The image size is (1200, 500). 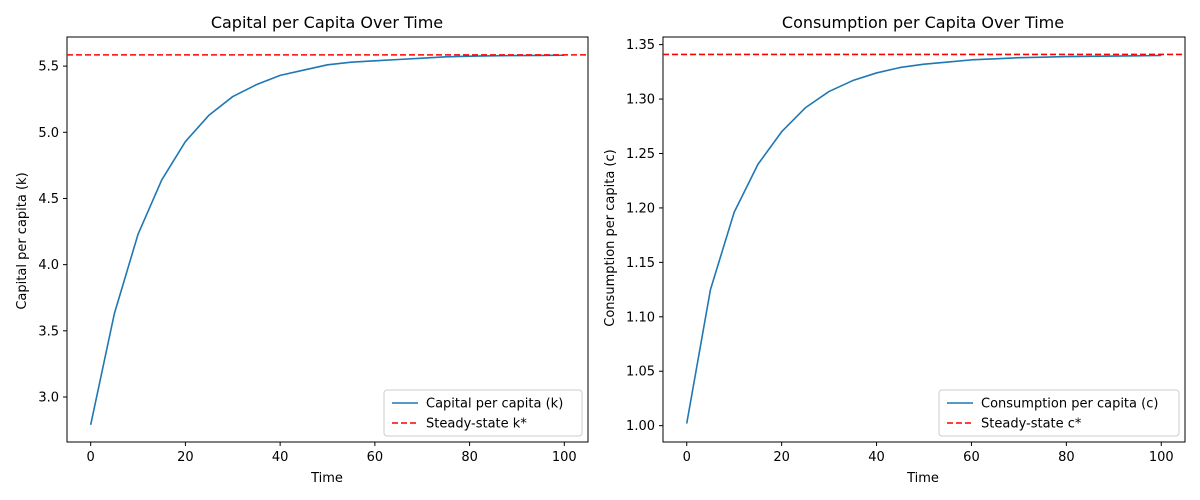 I want to click on y-tick-label: 4.5, so click(x=48, y=199).